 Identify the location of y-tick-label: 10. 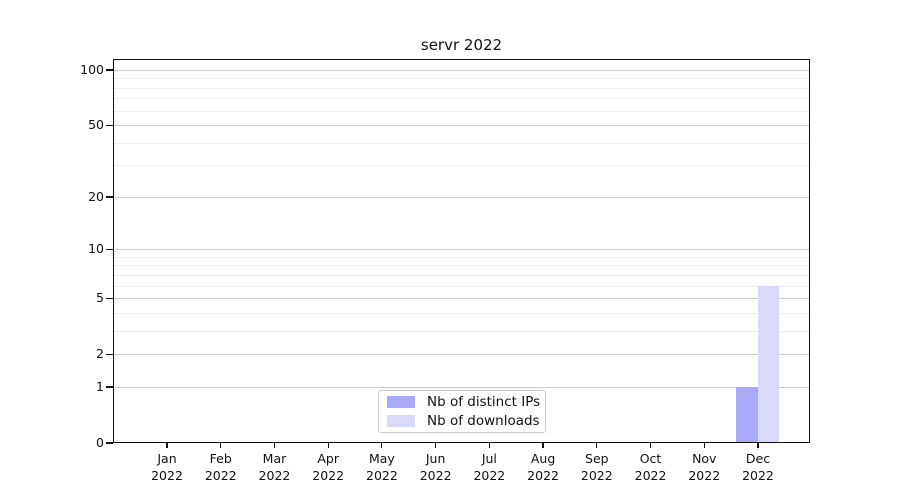
(96, 249).